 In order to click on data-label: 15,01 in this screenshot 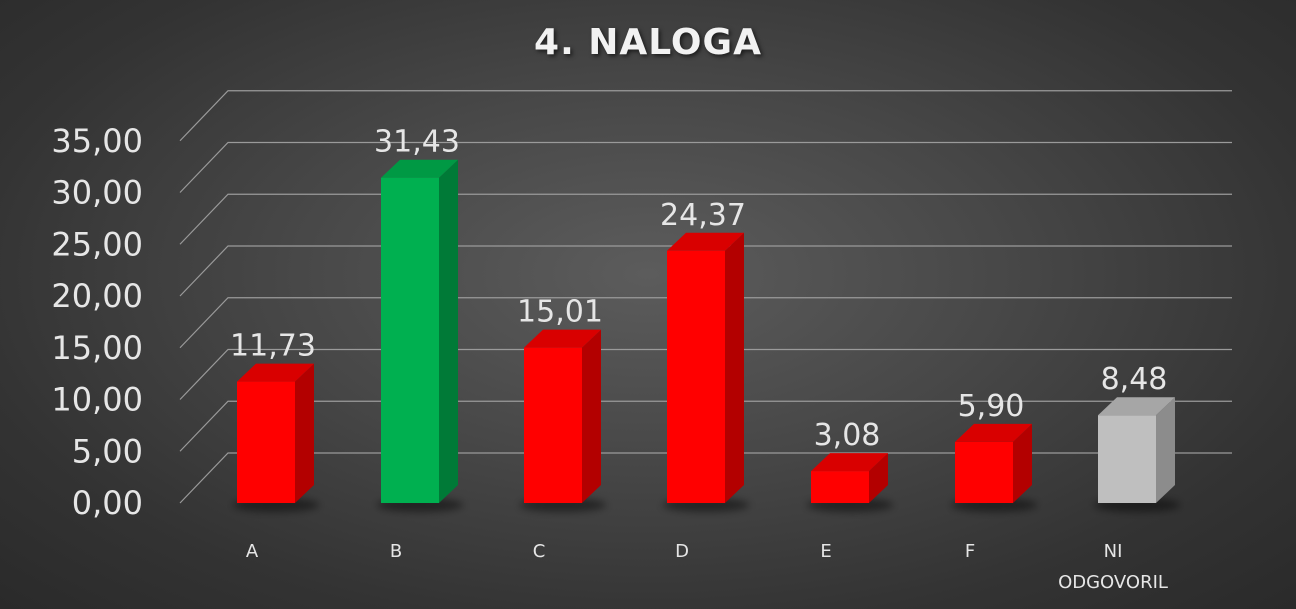, I will do `click(560, 312)`.